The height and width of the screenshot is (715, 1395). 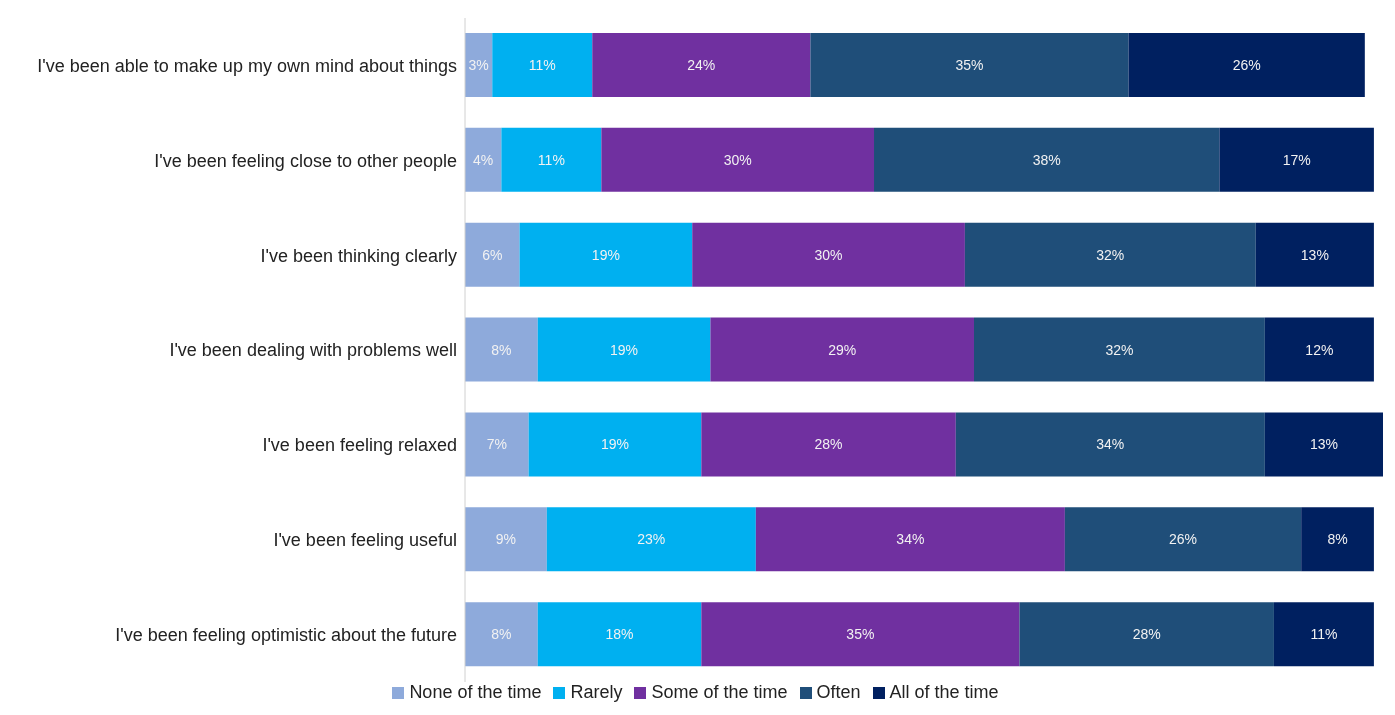 What do you see at coordinates (475, 692) in the screenshot?
I see `legend-label: None of the time` at bounding box center [475, 692].